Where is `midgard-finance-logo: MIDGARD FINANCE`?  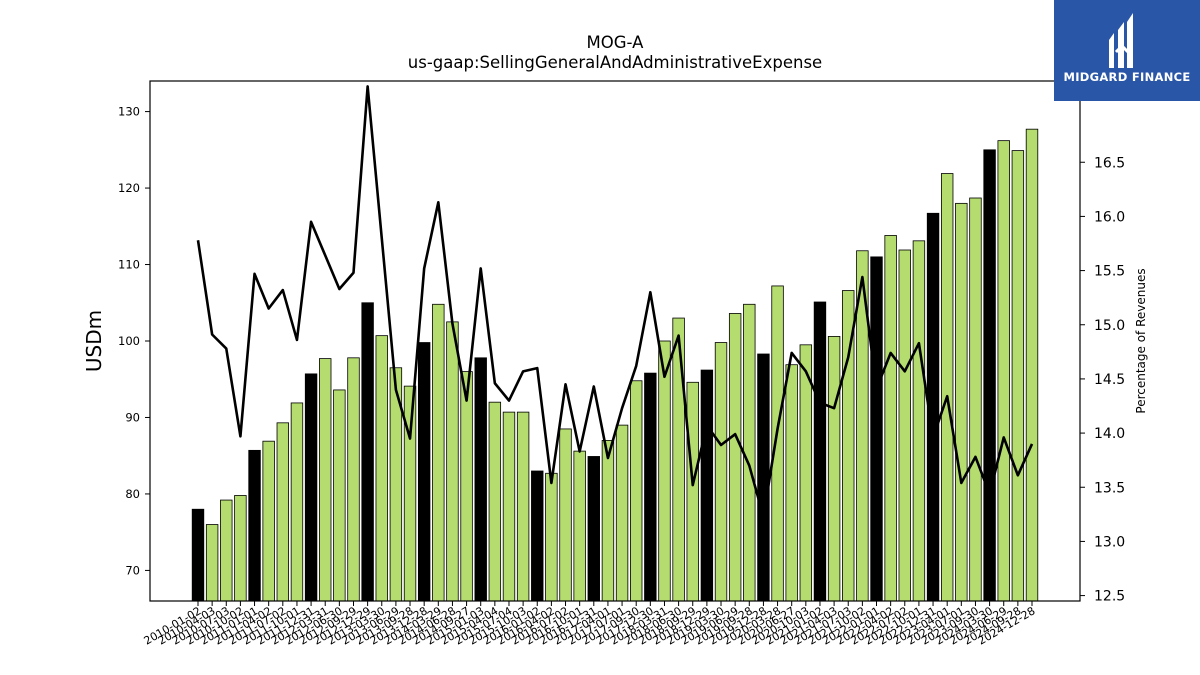 midgard-finance-logo: MIDGARD FINANCE is located at coordinates (1127, 50).